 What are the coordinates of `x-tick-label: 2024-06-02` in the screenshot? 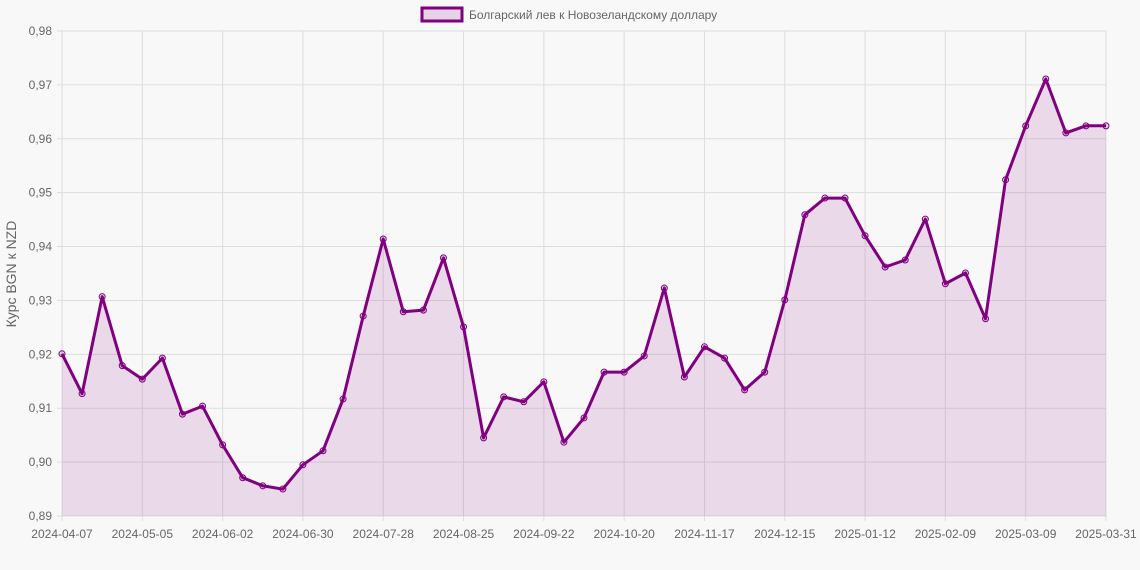 It's located at (223, 534).